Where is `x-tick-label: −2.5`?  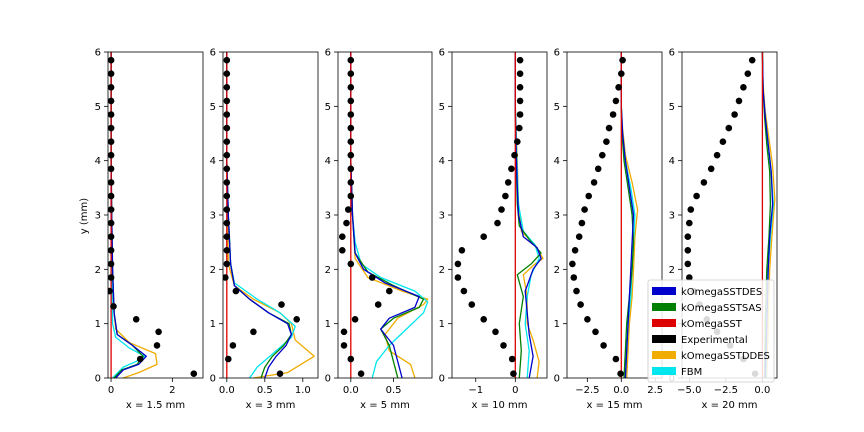
x-tick-label: −2.5 is located at coordinates (587, 390).